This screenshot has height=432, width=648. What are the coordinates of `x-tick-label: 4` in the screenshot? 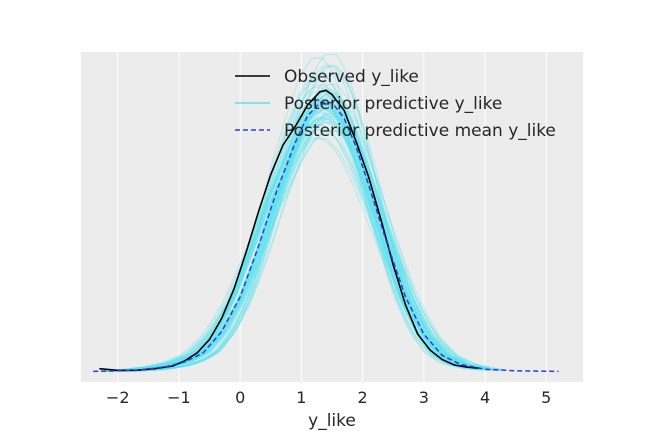 It's located at (485, 397).